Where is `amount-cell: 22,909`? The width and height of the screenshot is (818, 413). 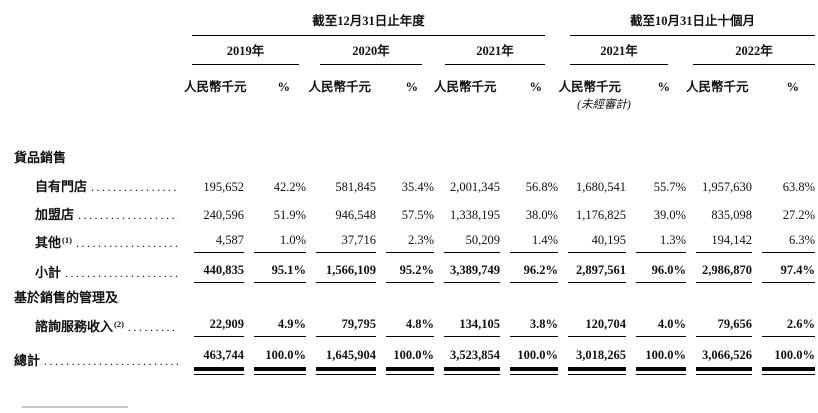
amount-cell: 22,909 is located at coordinates (219, 327).